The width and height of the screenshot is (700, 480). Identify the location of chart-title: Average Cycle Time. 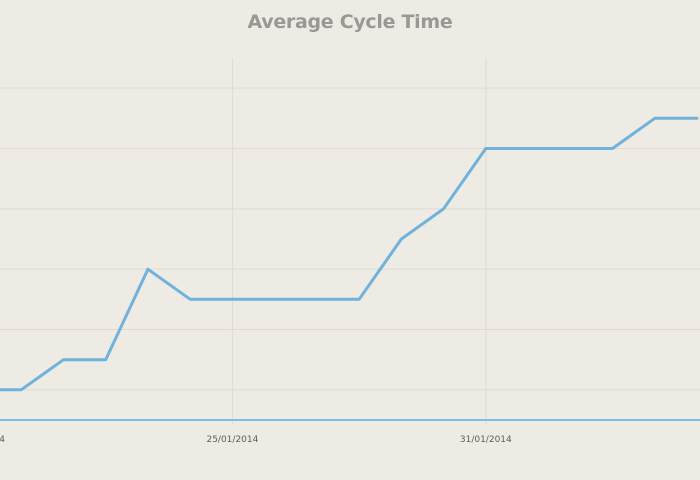
(350, 22).